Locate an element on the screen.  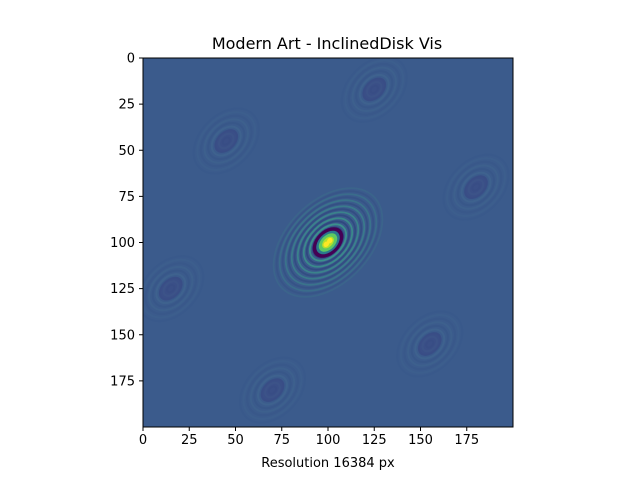
y-axis: 0 25 50 75 100 125 150 175 is located at coordinates (126, 220).